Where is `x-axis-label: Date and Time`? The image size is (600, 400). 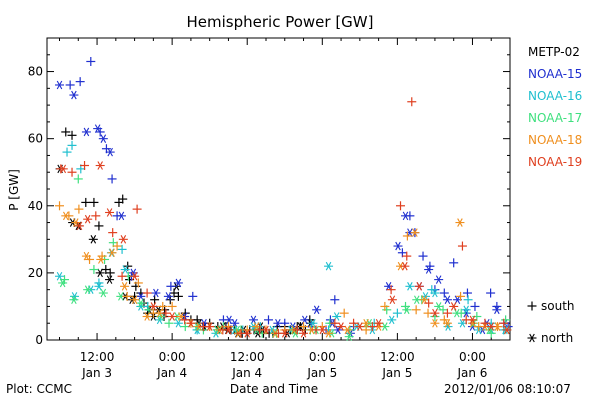 x-axis-label: Date and Time is located at coordinates (274, 389).